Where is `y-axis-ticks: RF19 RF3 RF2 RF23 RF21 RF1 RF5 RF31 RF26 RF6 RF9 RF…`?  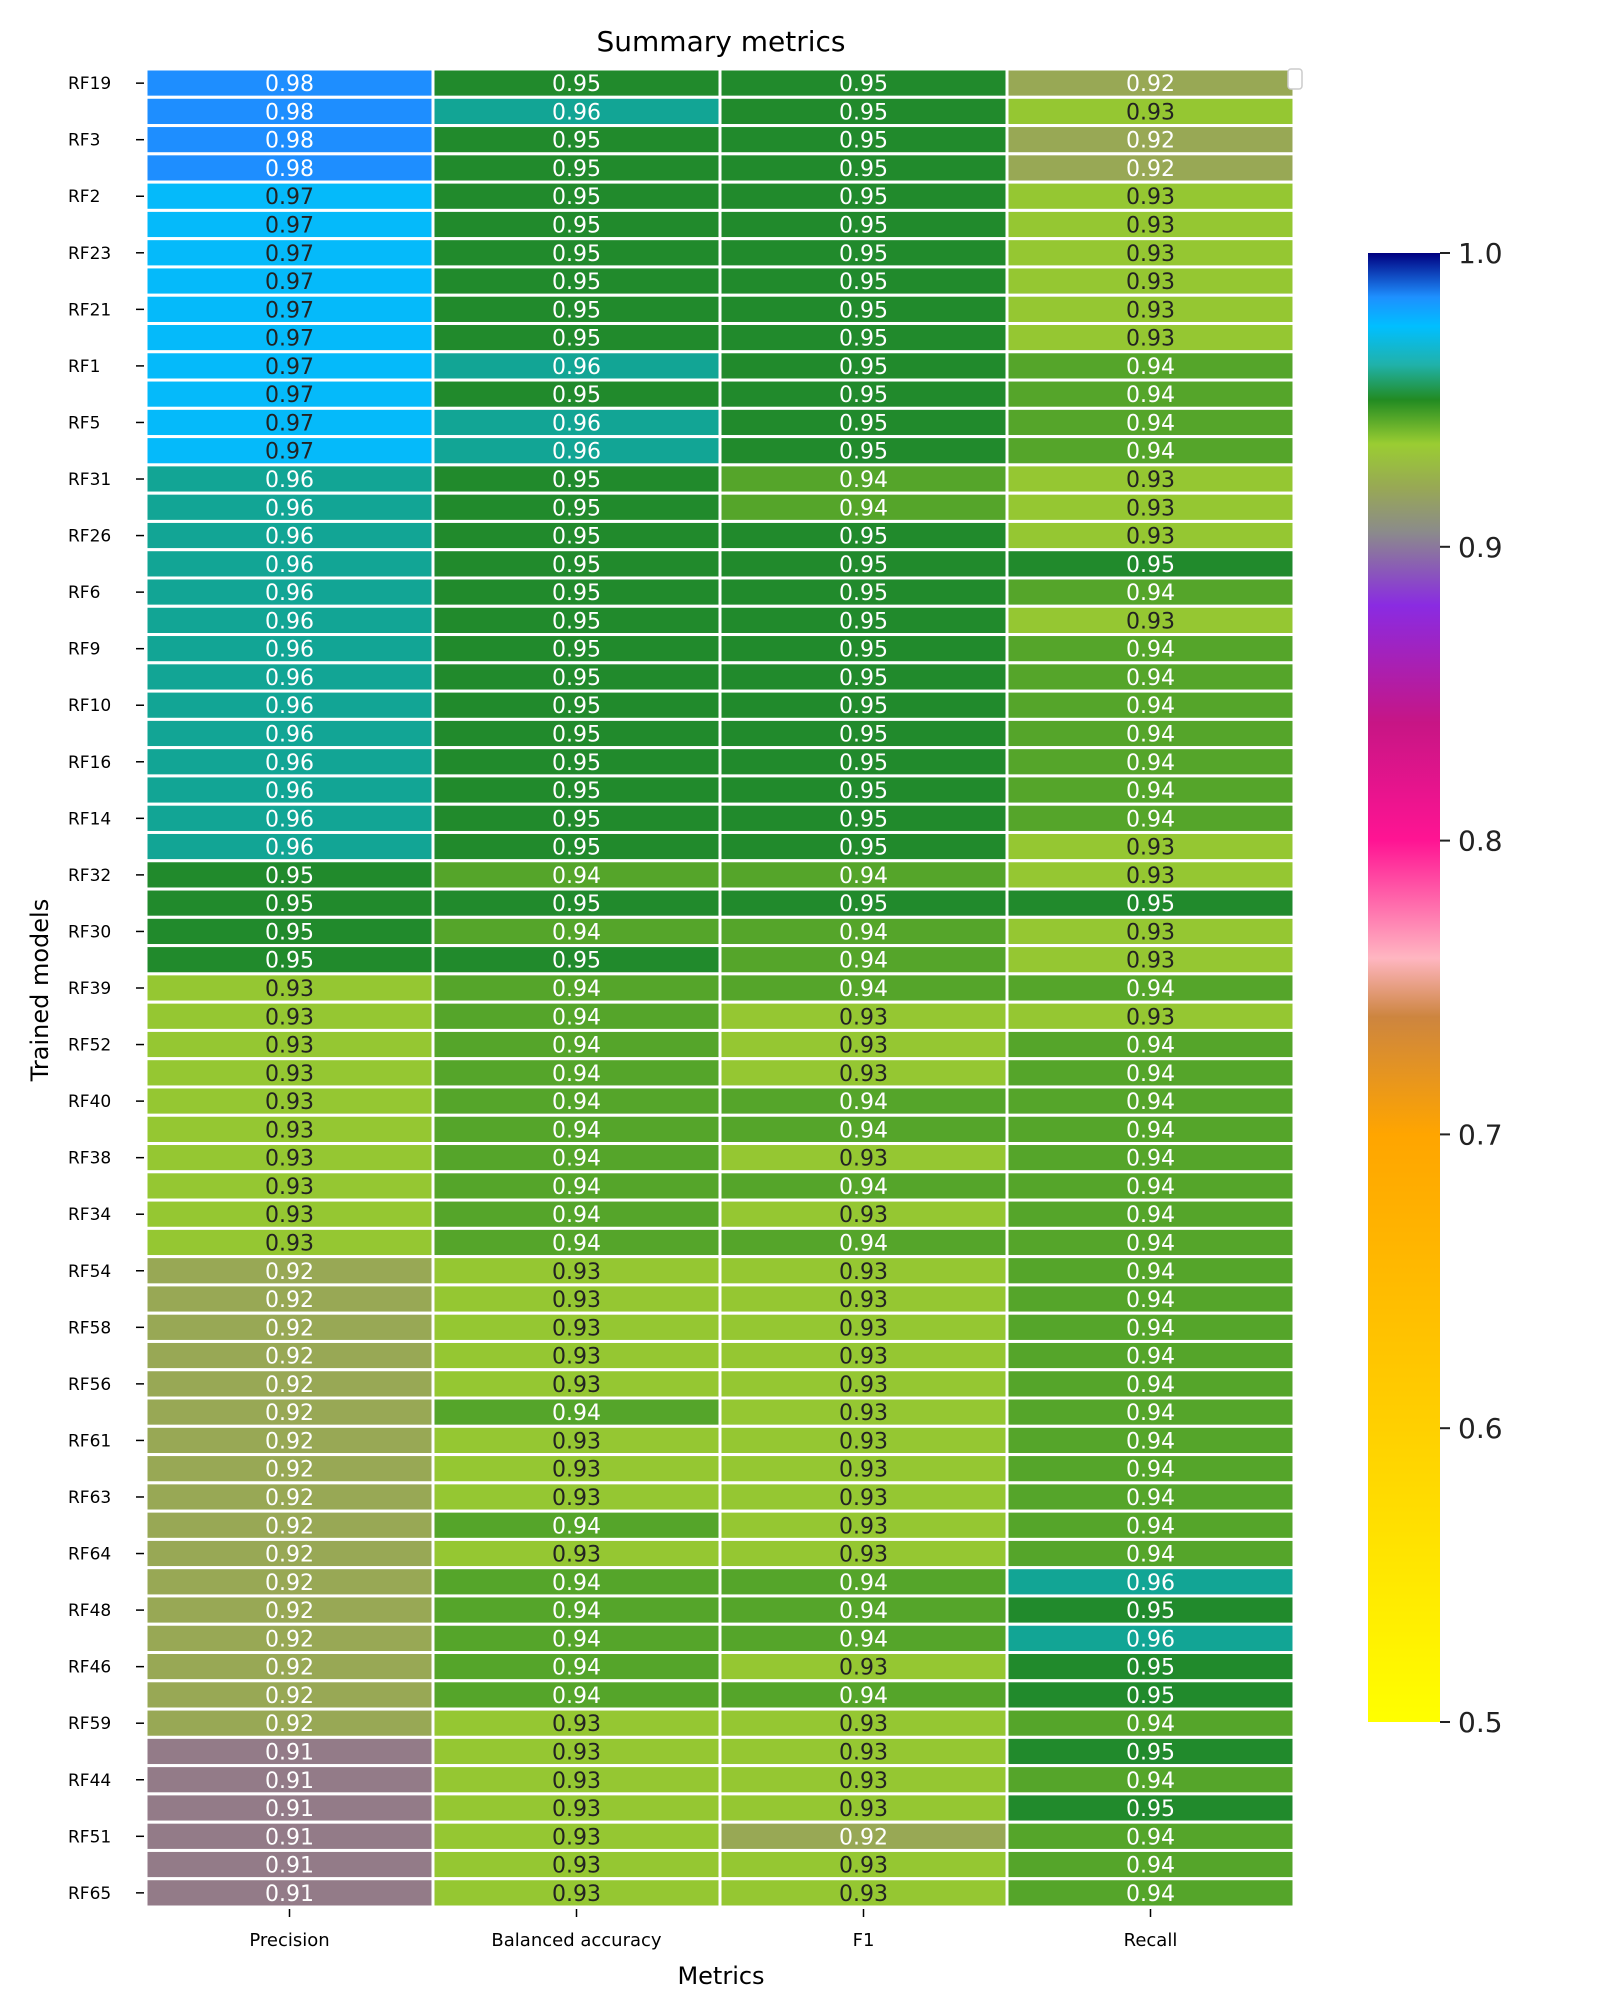
y-axis-ticks: RF19 RF3 RF2 RF23 RF21 RF1 RF5 RF31 RF26 RF6 RF9 RF… is located at coordinates (106, 989).